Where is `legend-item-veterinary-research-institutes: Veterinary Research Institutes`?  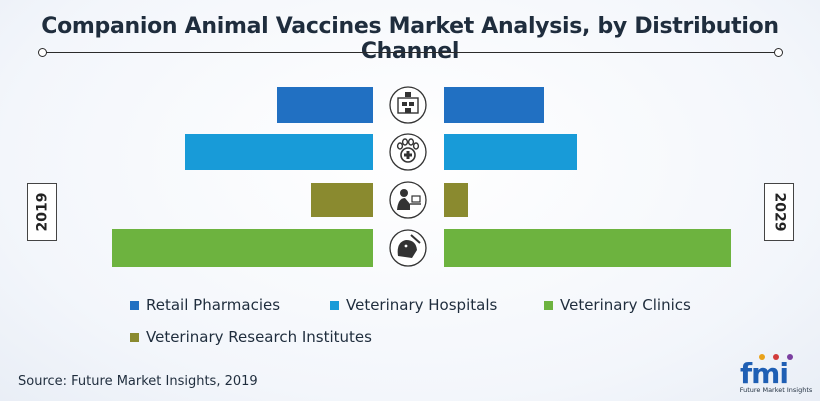 legend-item-veterinary-research-institutes: Veterinary Research Institutes is located at coordinates (251, 337).